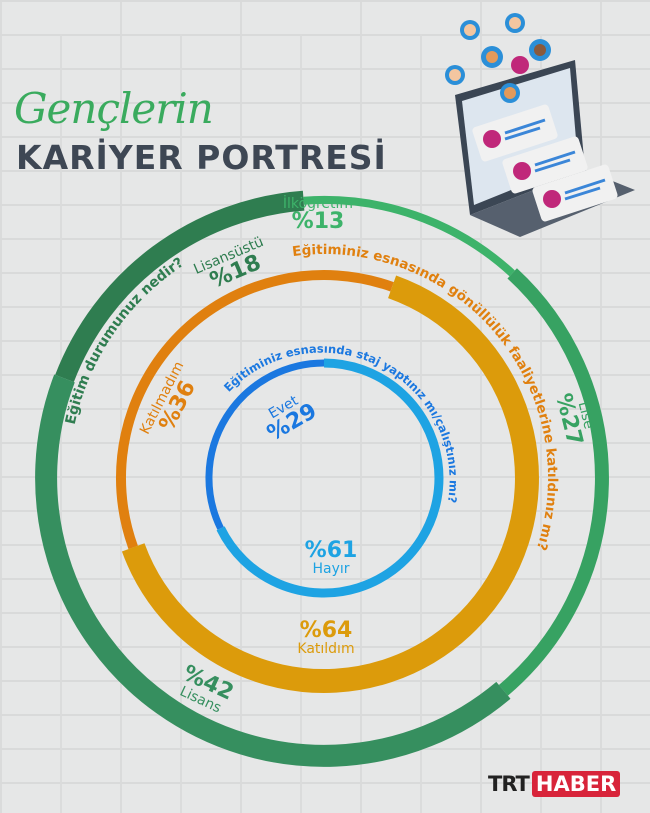 This screenshot has height=813, width=650. I want to click on ring-segment-katilmadim, so click(254, 410).